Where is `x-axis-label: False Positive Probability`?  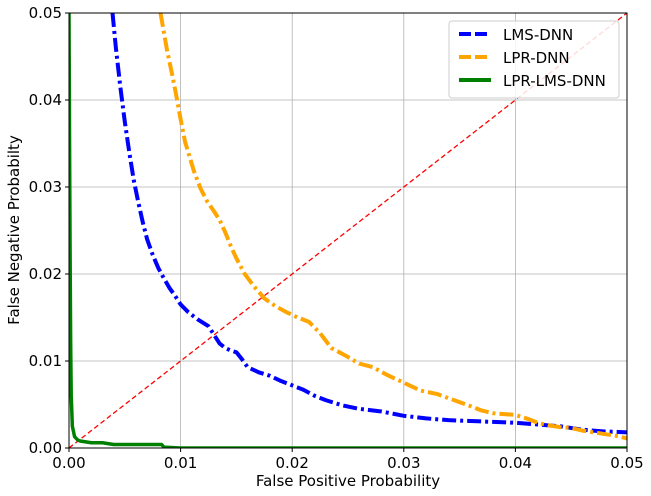 x-axis-label: False Positive Probability is located at coordinates (348, 481).